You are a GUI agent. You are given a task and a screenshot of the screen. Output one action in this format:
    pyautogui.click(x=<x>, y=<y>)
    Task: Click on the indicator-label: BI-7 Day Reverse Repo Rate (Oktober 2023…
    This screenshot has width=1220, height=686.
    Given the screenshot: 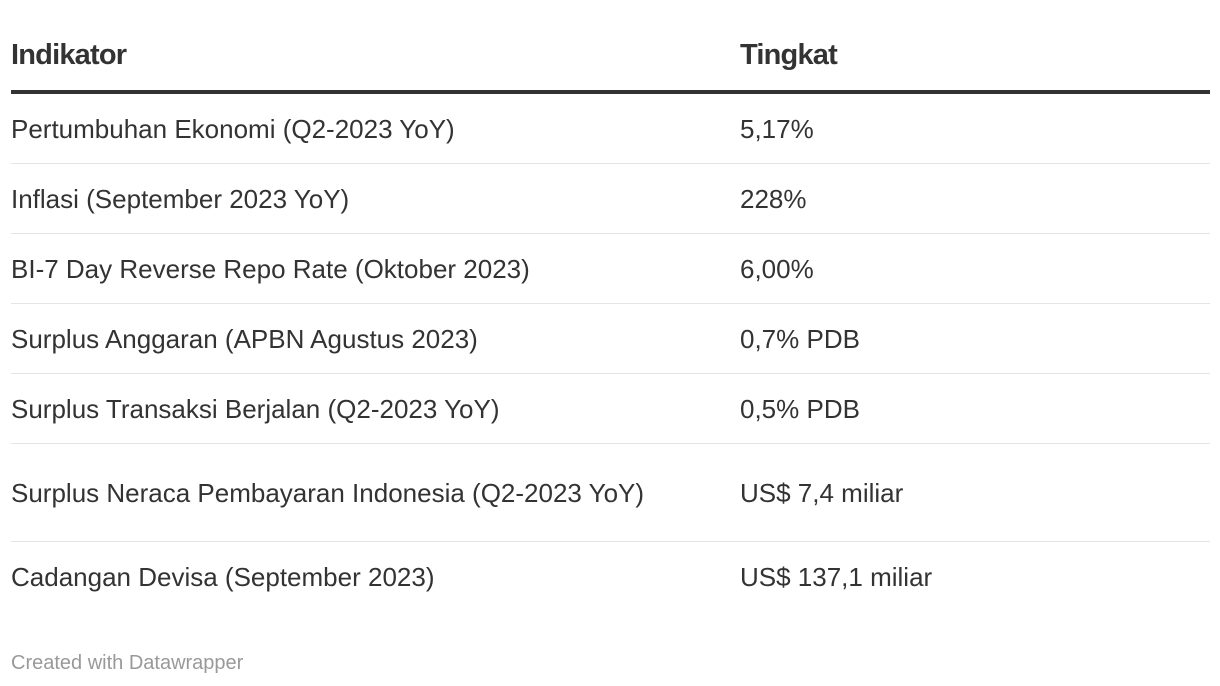 What is the action you would take?
    pyautogui.click(x=270, y=268)
    